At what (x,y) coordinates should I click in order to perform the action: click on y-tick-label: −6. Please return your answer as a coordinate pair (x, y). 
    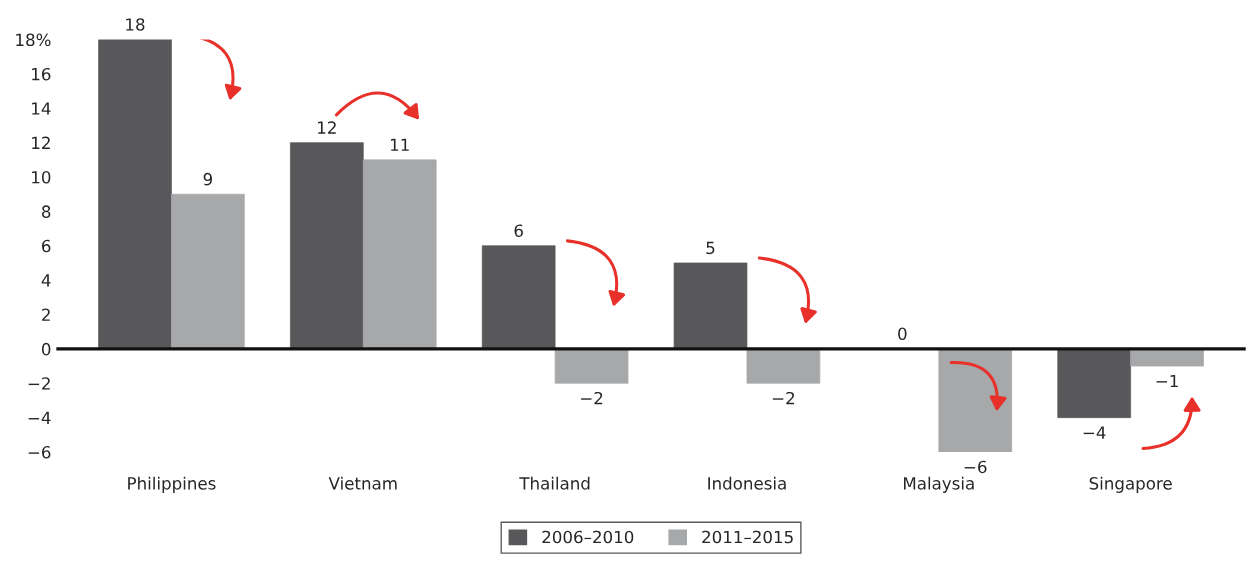
    Looking at the image, I should click on (39, 452).